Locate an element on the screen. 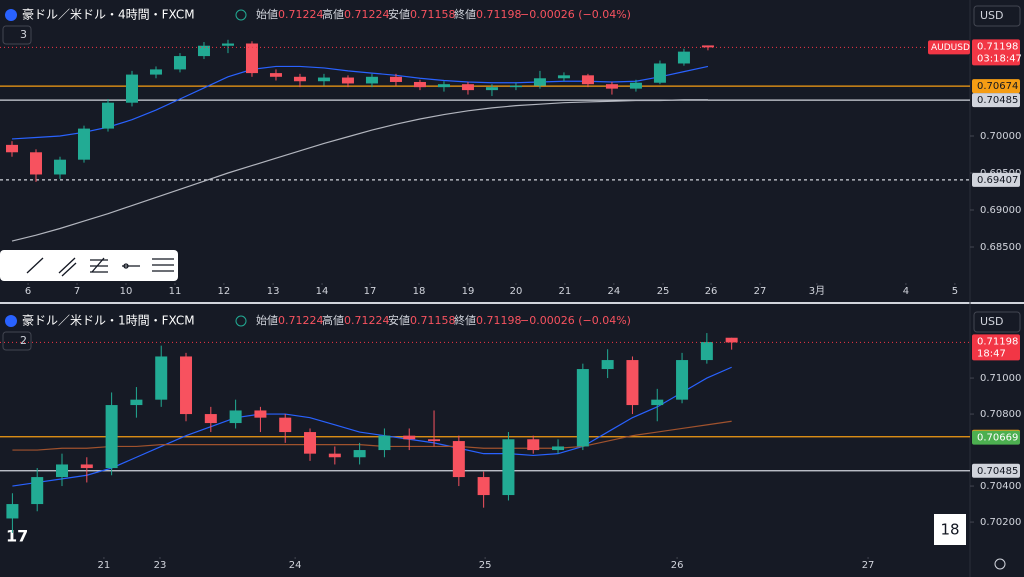 The height and width of the screenshot is (577, 1024). y-tick-label: 0.70400 is located at coordinates (1000, 486).